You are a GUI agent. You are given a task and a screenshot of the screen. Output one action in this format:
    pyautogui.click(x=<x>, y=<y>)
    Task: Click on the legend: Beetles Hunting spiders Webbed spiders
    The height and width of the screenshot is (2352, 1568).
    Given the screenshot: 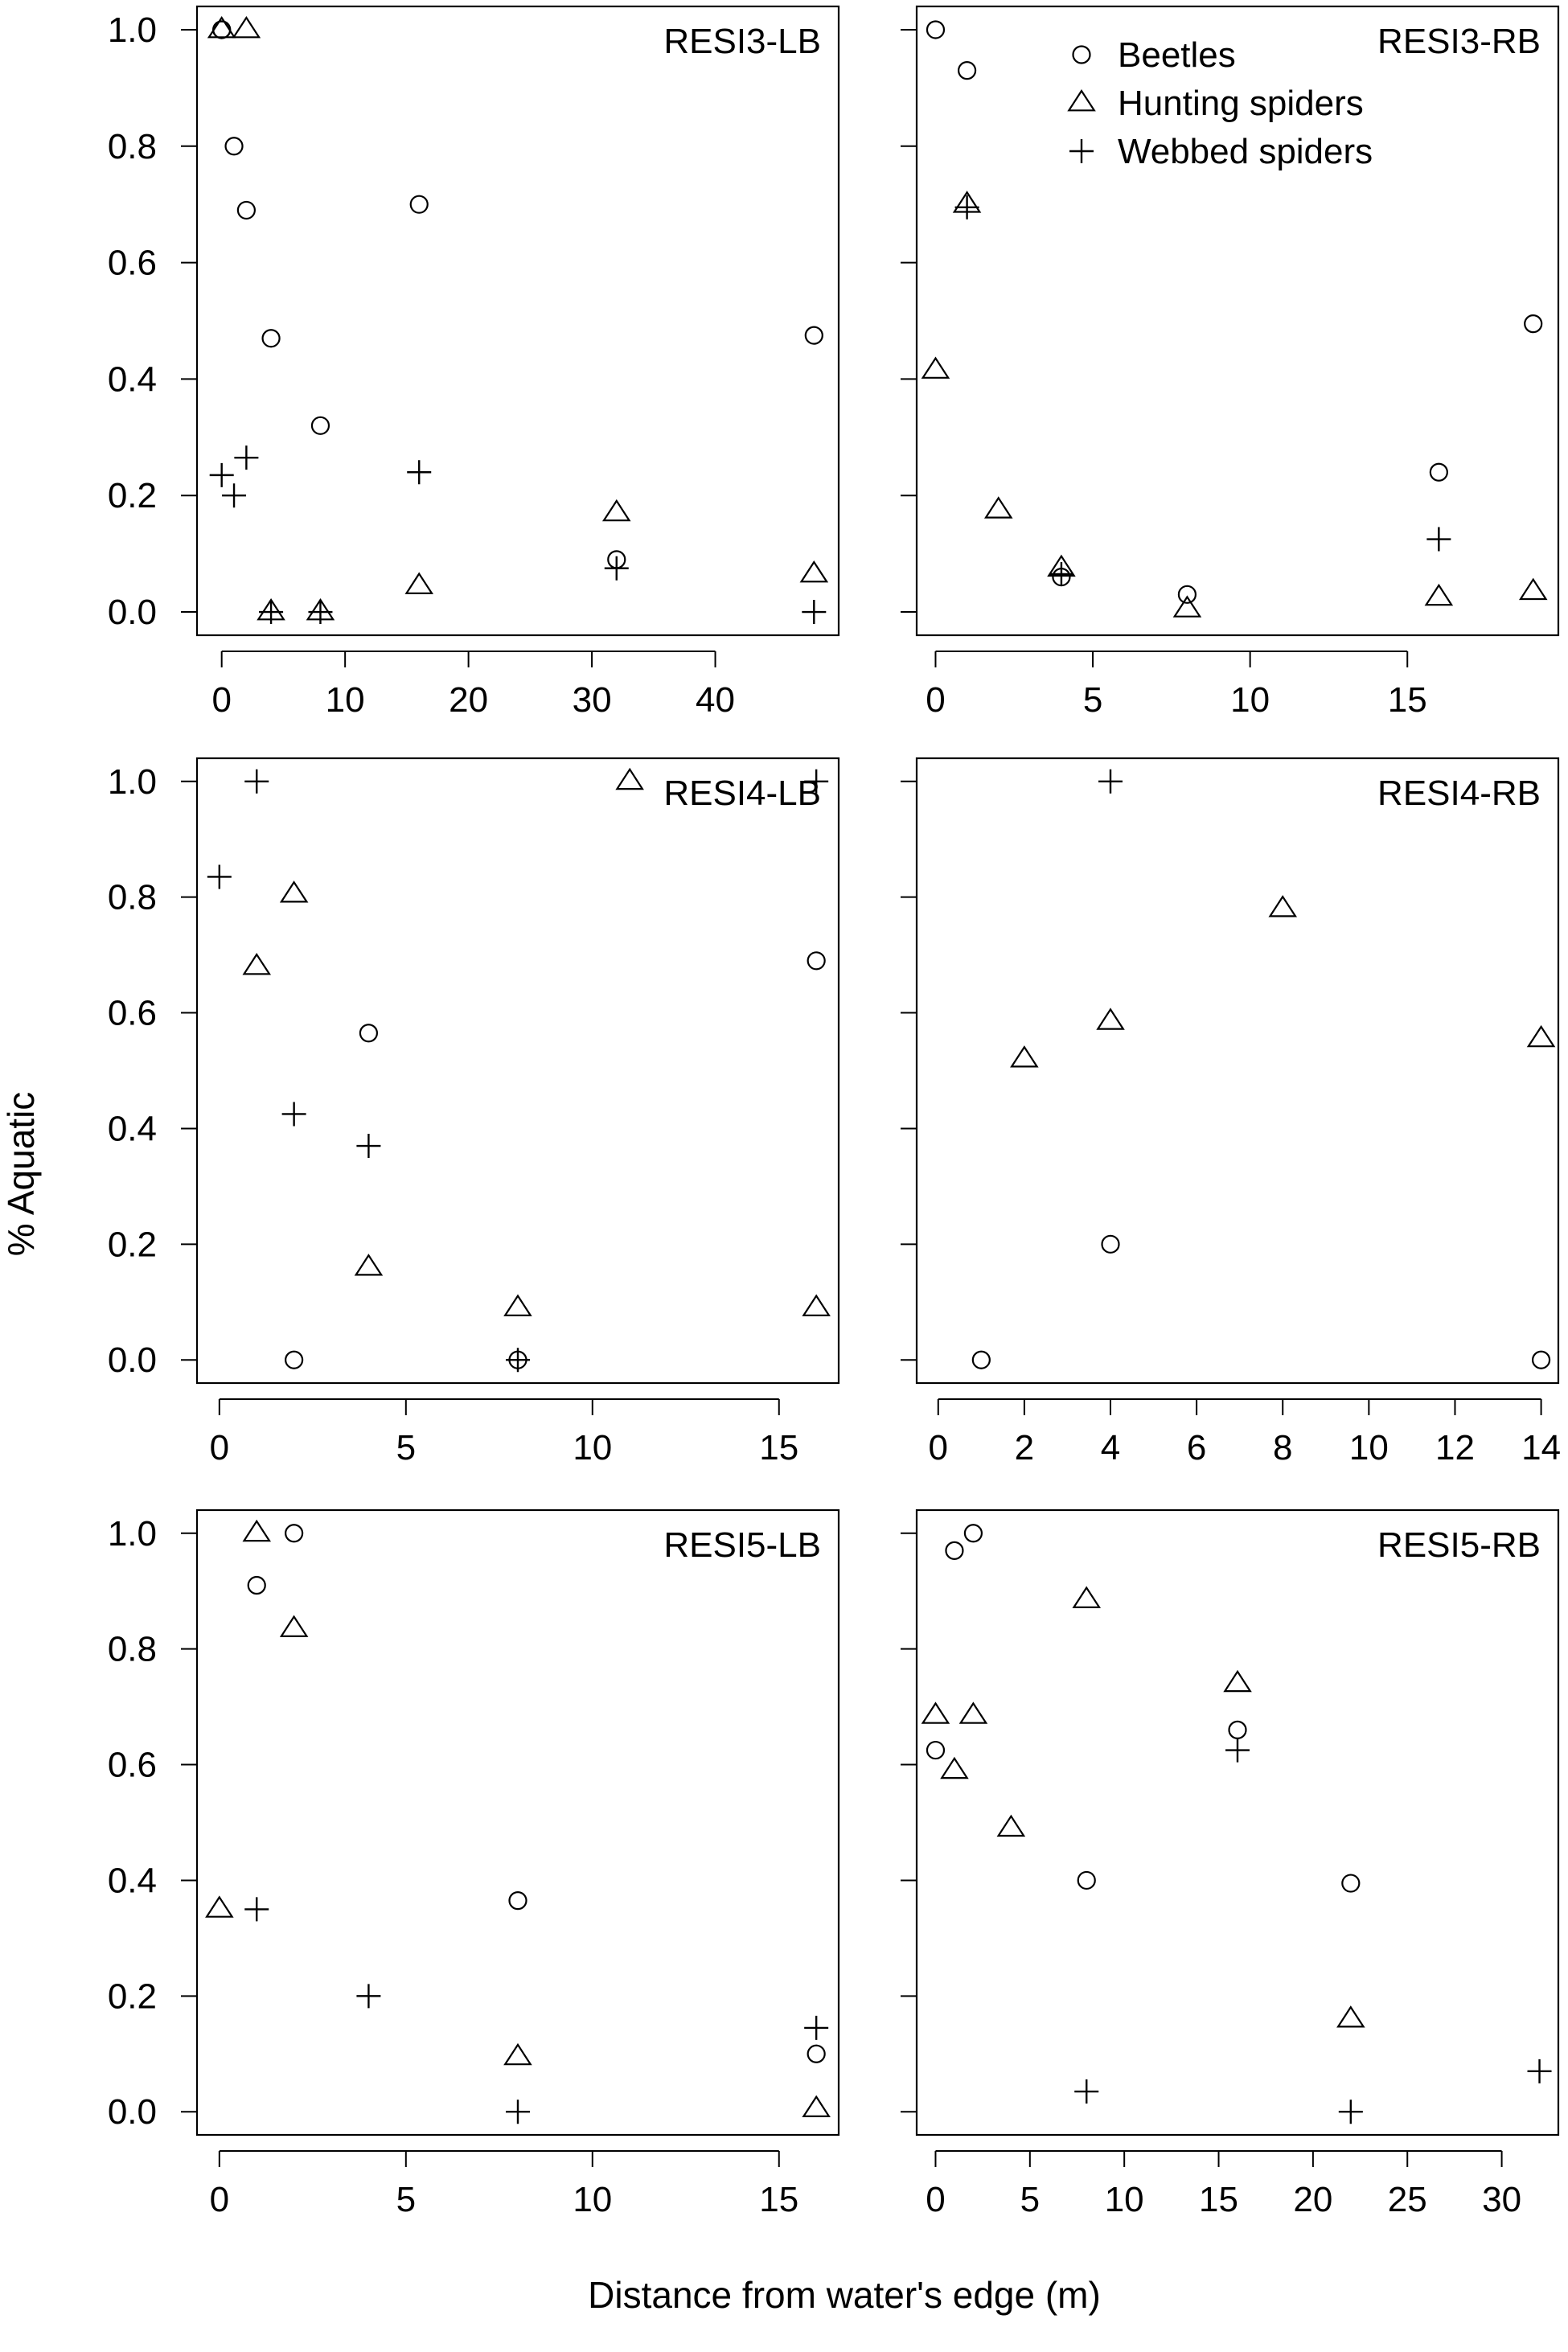 What is the action you would take?
    pyautogui.click(x=1220, y=103)
    